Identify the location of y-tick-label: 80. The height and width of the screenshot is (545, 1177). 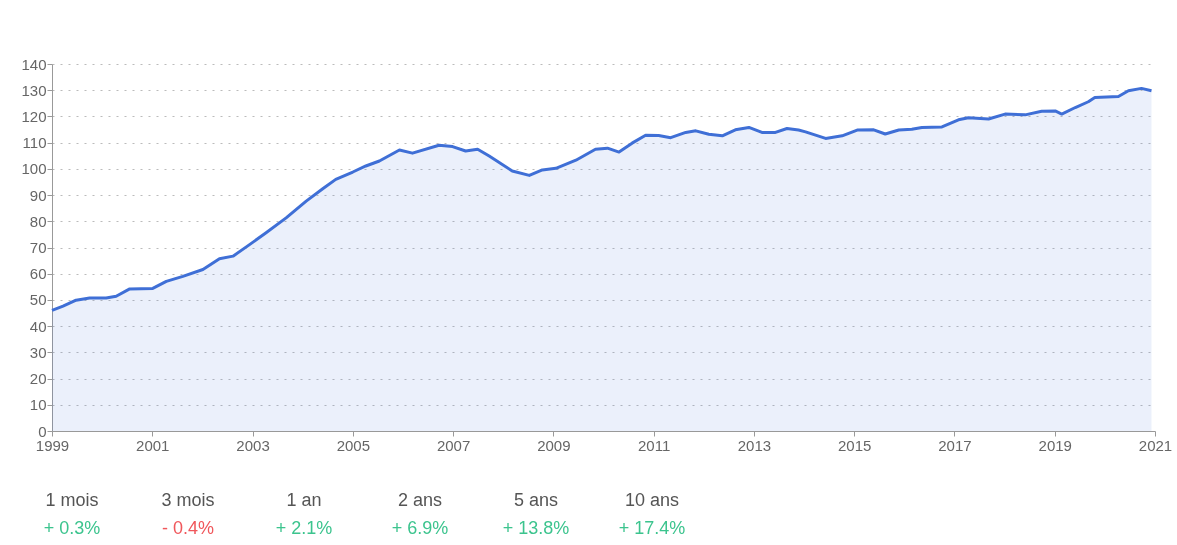
(38, 221).